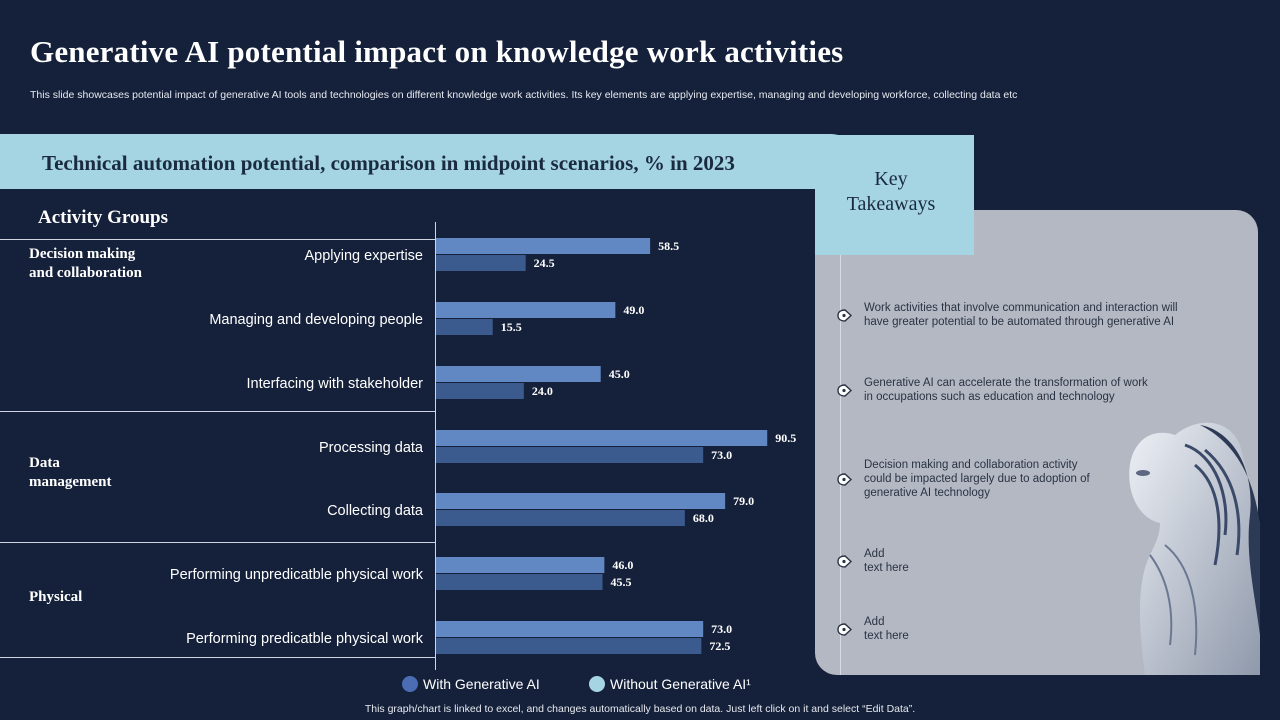  I want to click on legend-label: Without Generative AI¹, so click(680, 684).